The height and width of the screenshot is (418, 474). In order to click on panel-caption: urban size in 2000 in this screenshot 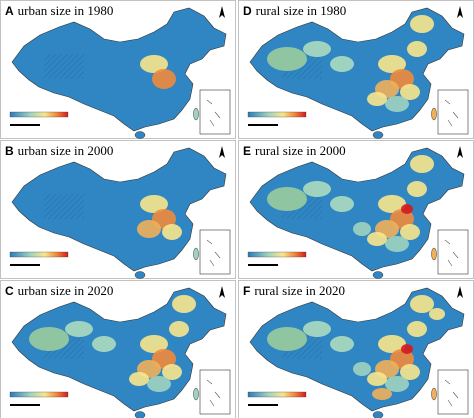, I will do `click(66, 150)`.